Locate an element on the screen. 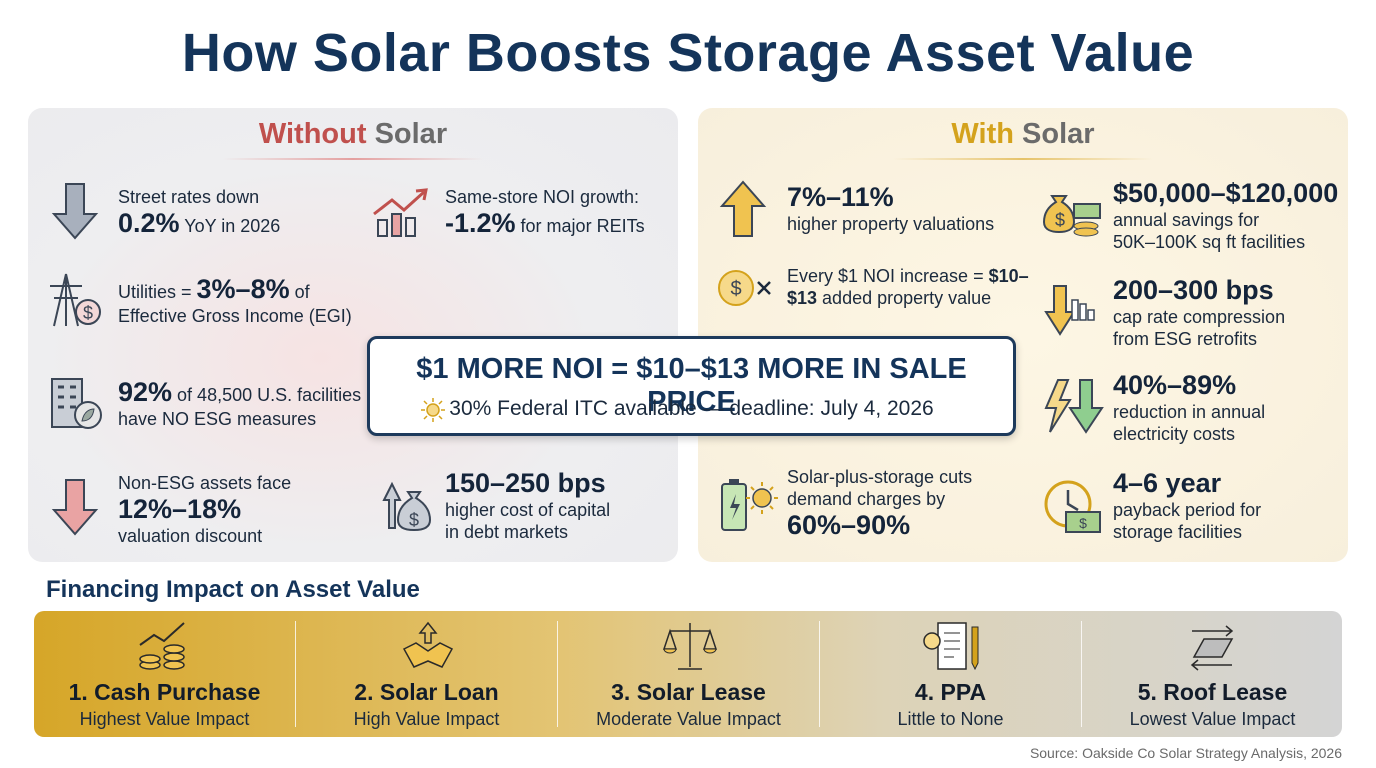  stat-line: have NO ESG measures is located at coordinates (239, 419).